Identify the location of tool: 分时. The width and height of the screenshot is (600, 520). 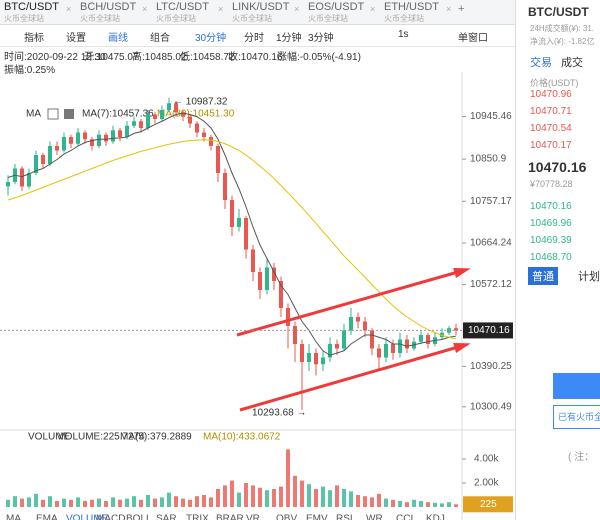
(254, 38).